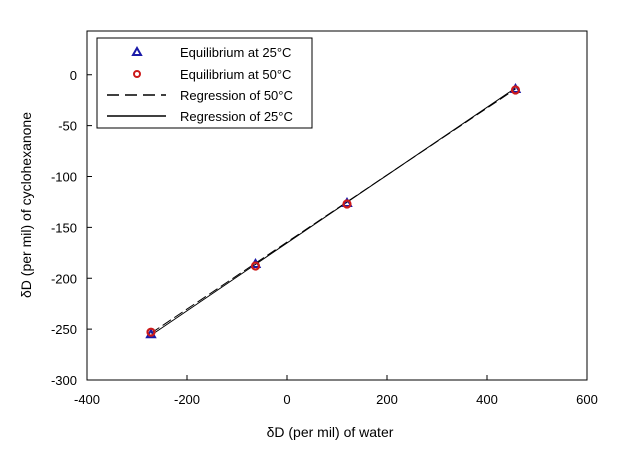 This screenshot has height=451, width=640. I want to click on x-tick-label: 200, so click(387, 399).